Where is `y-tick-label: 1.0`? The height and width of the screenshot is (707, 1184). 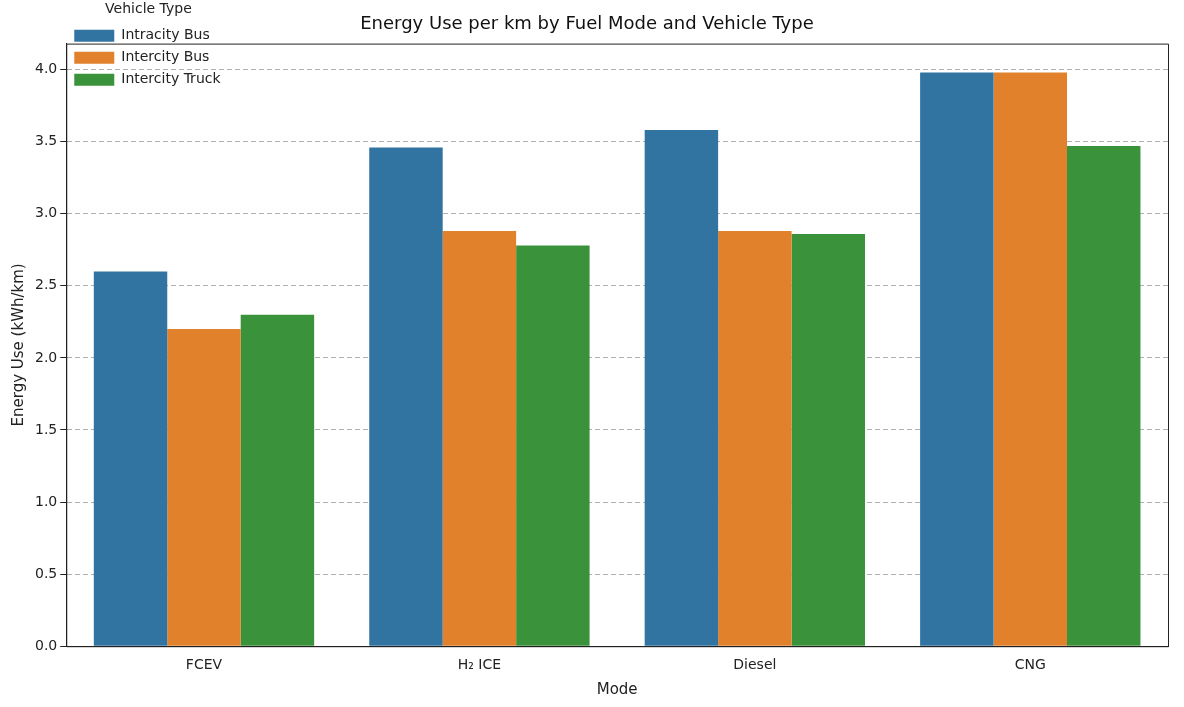 y-tick-label: 1.0 is located at coordinates (46, 500).